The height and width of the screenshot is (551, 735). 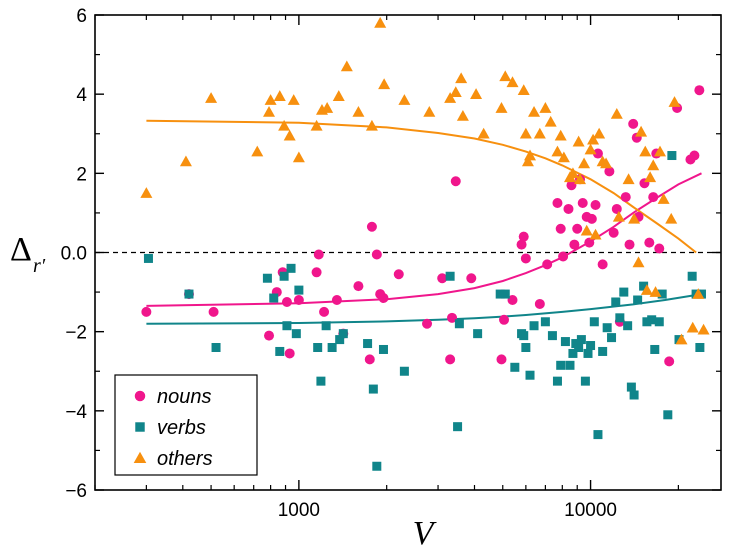 I want to click on y-tick-label: −2, so click(x=76, y=333).